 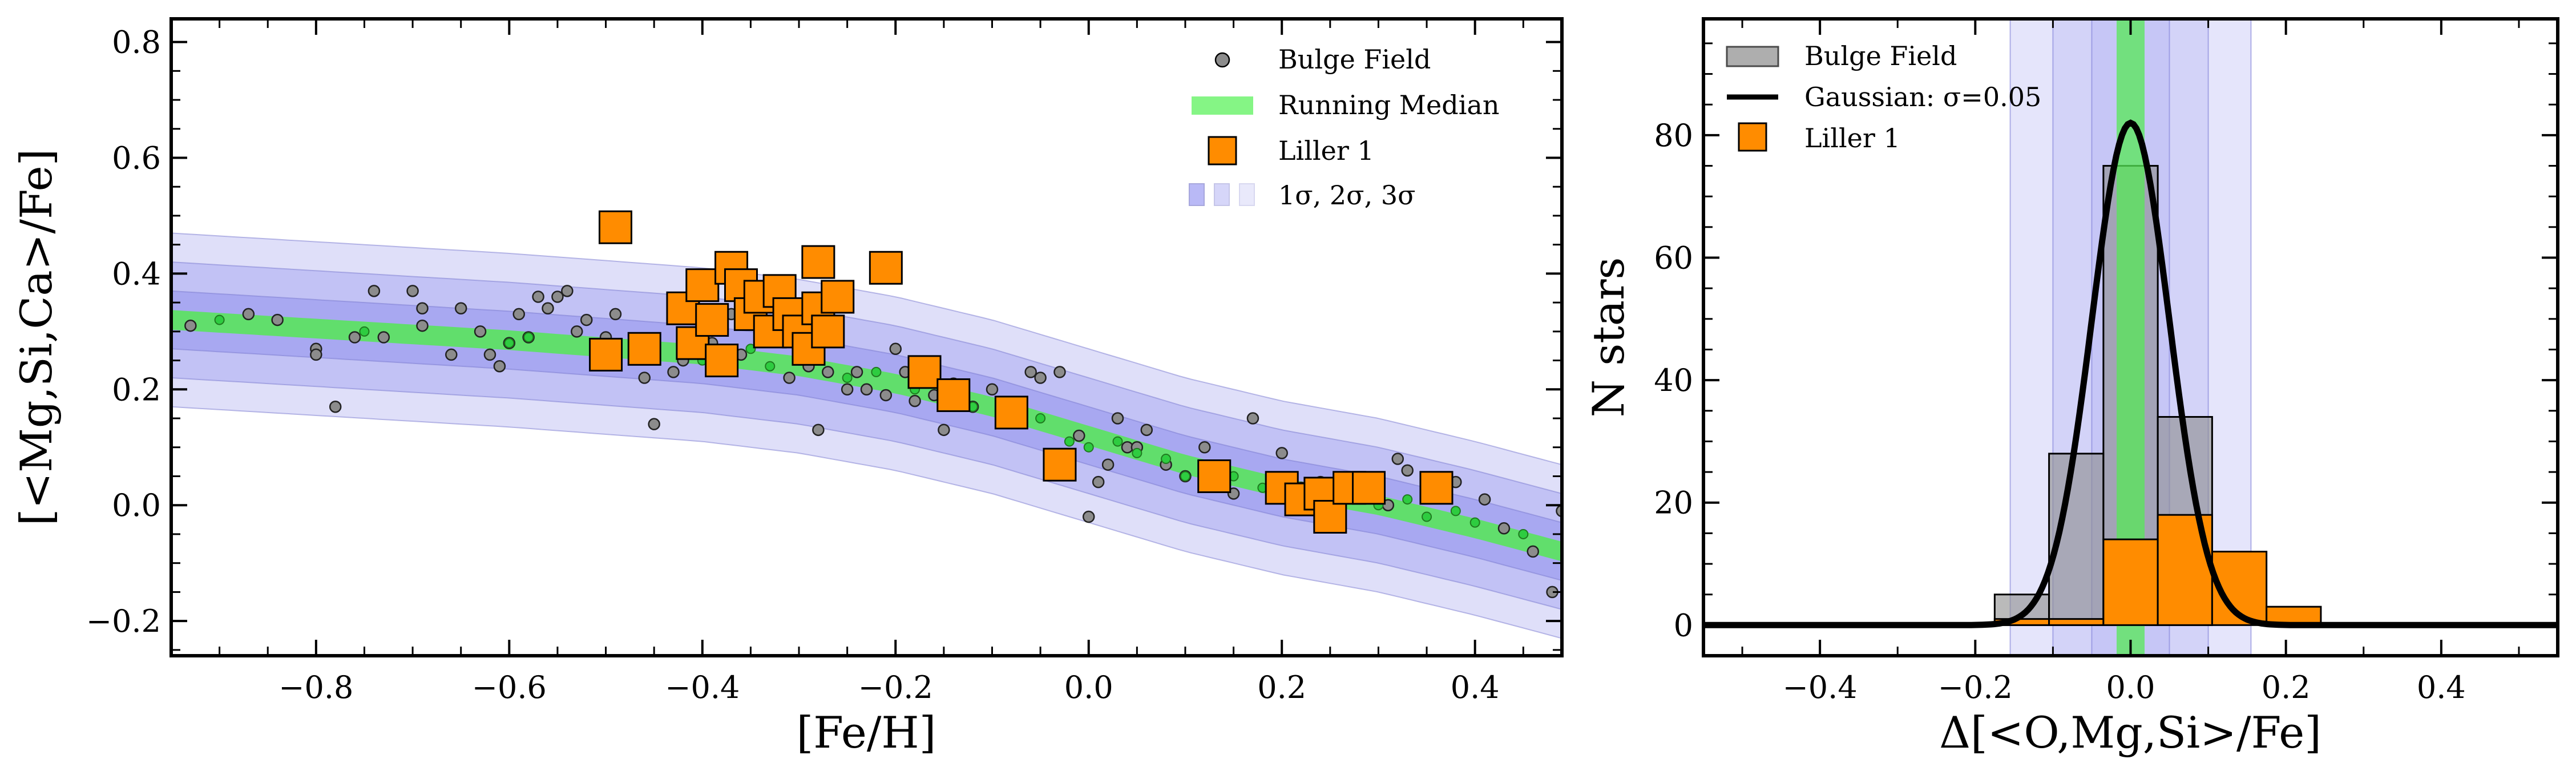 What do you see at coordinates (1608, 337) in the screenshot?
I see `right-y-axis-label: N stars` at bounding box center [1608, 337].